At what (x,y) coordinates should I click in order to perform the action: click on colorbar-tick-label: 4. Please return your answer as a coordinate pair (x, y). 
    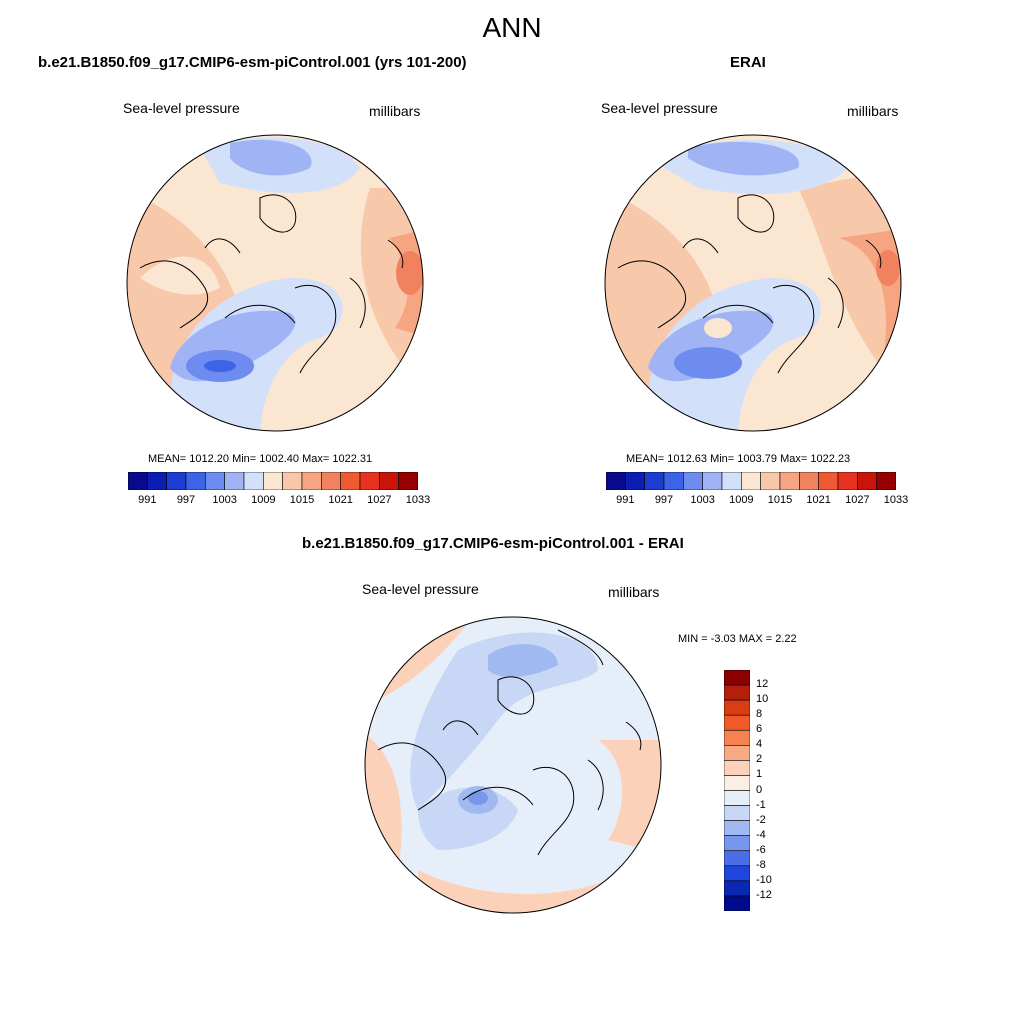
    Looking at the image, I should click on (759, 744).